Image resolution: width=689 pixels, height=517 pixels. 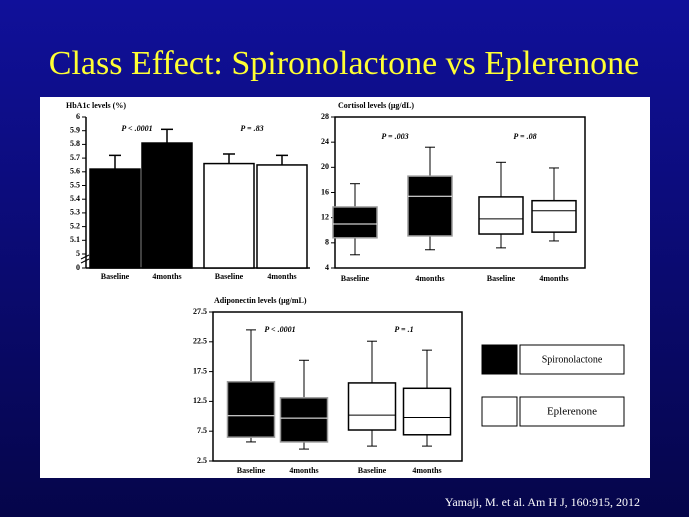 I want to click on p-value: P = .83, so click(x=251, y=128).